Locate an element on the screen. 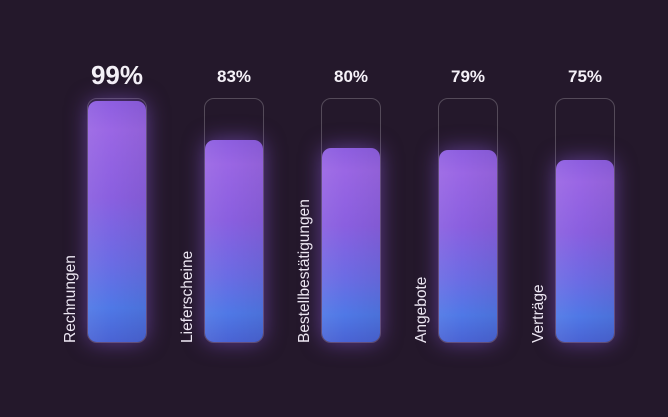  bar-value-label: 75% is located at coordinates (585, 76).